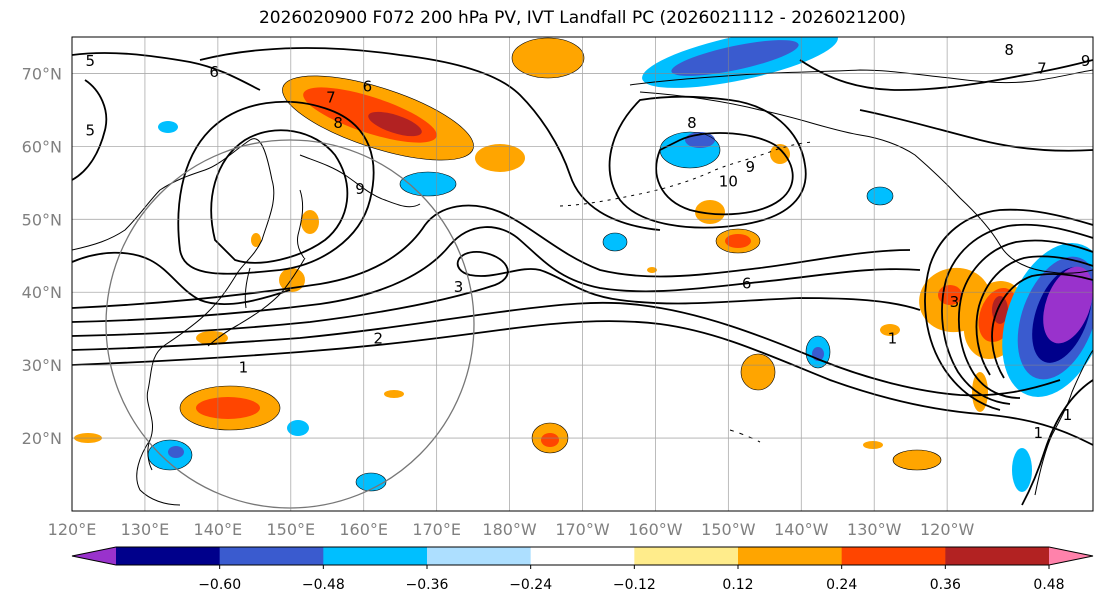  I want to click on aleutians, so click(686, 174).